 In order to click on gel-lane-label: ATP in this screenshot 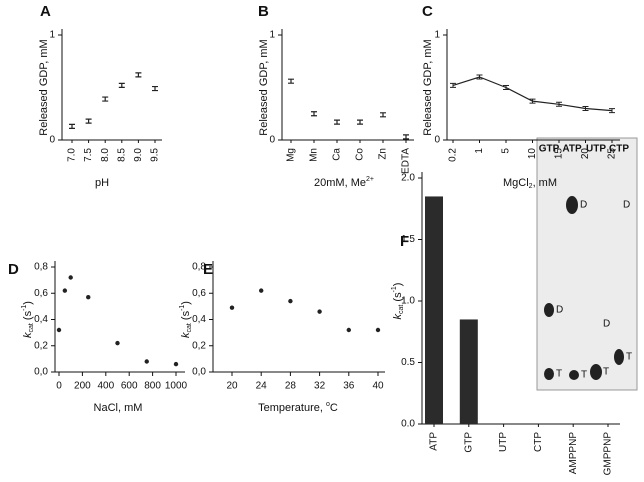, I will do `click(572, 149)`.